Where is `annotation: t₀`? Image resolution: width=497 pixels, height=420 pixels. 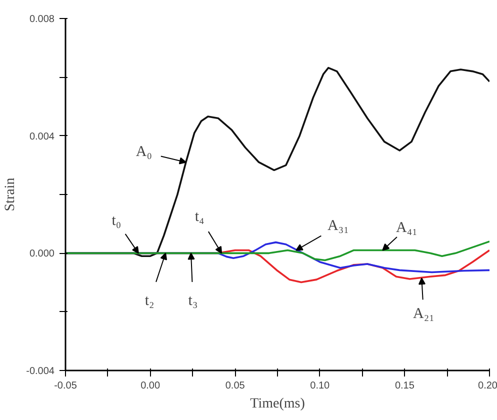
annotation: t₀ is located at coordinates (117, 221).